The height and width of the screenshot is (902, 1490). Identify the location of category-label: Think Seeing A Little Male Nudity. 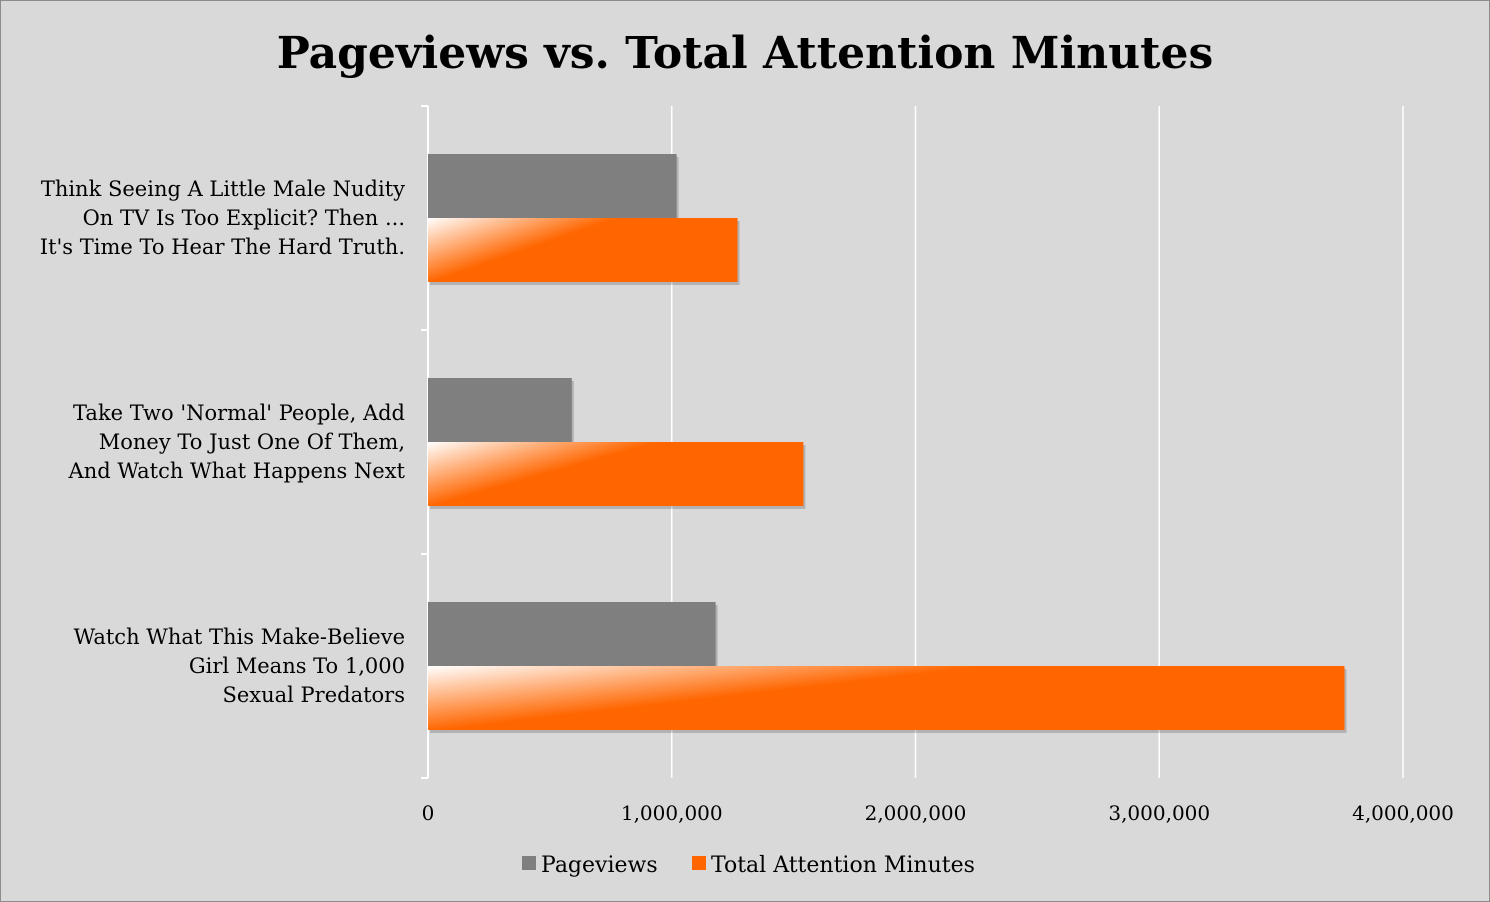
(223, 189).